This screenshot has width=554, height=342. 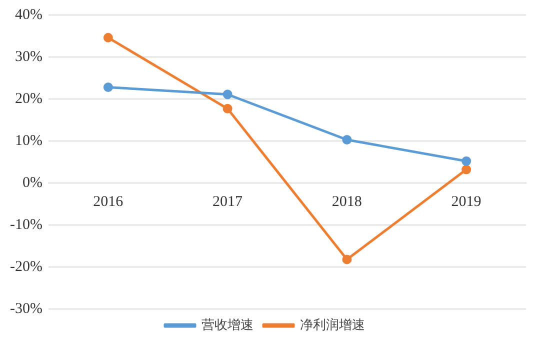 What do you see at coordinates (108, 202) in the screenshot?
I see `x-tick-label: 2016` at bounding box center [108, 202].